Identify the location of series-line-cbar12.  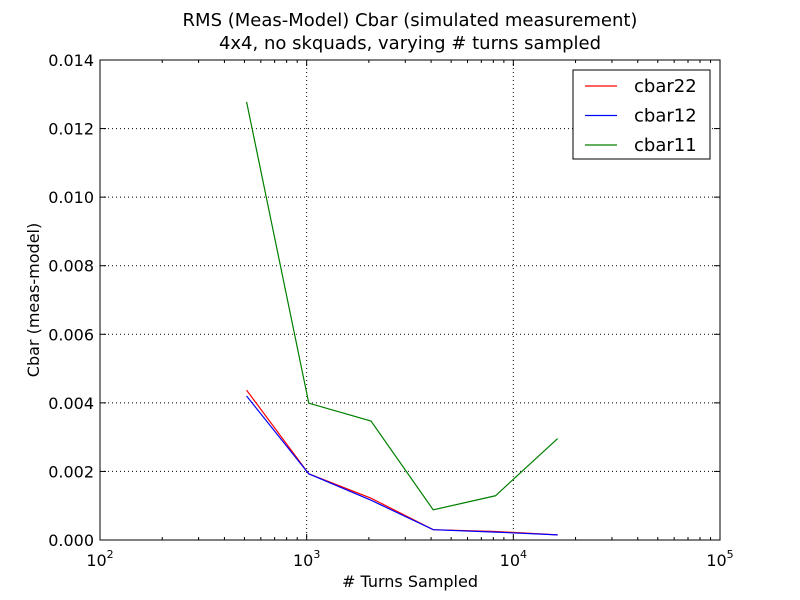
(402, 465).